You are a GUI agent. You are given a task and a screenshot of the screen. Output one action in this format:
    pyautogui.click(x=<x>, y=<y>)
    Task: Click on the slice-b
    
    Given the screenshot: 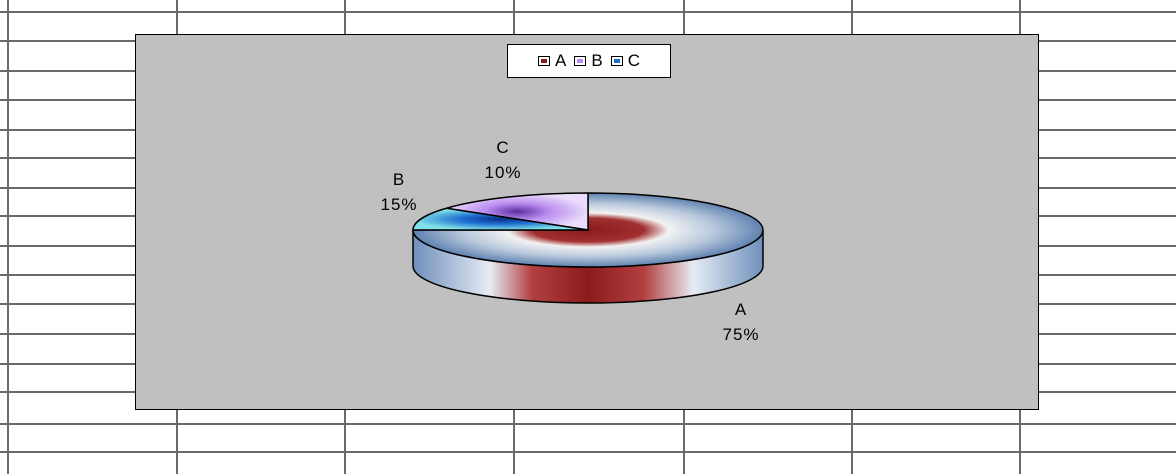 What is the action you would take?
    pyautogui.click(x=517, y=211)
    